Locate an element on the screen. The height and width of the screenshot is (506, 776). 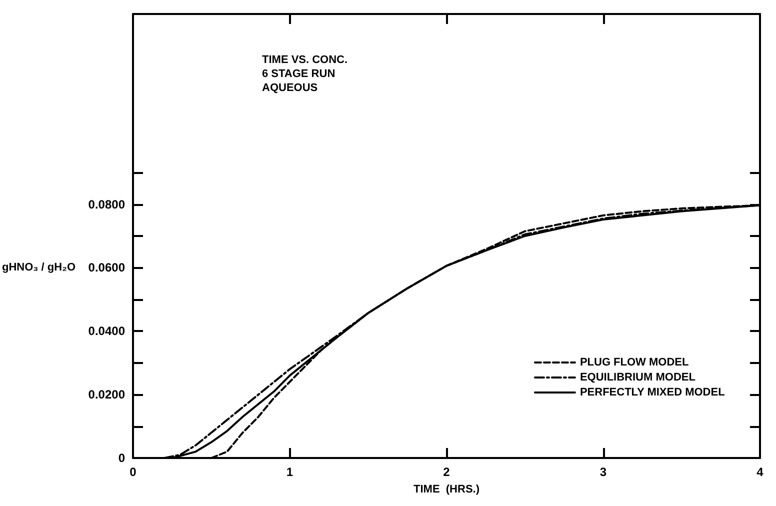
y-axis-title: gHNO₃ / gH₂O is located at coordinates (39, 268).